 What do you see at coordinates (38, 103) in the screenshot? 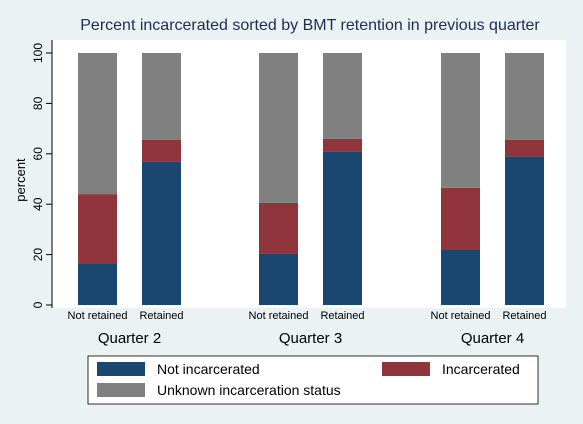
I see `y-tick-label: 80` at bounding box center [38, 103].